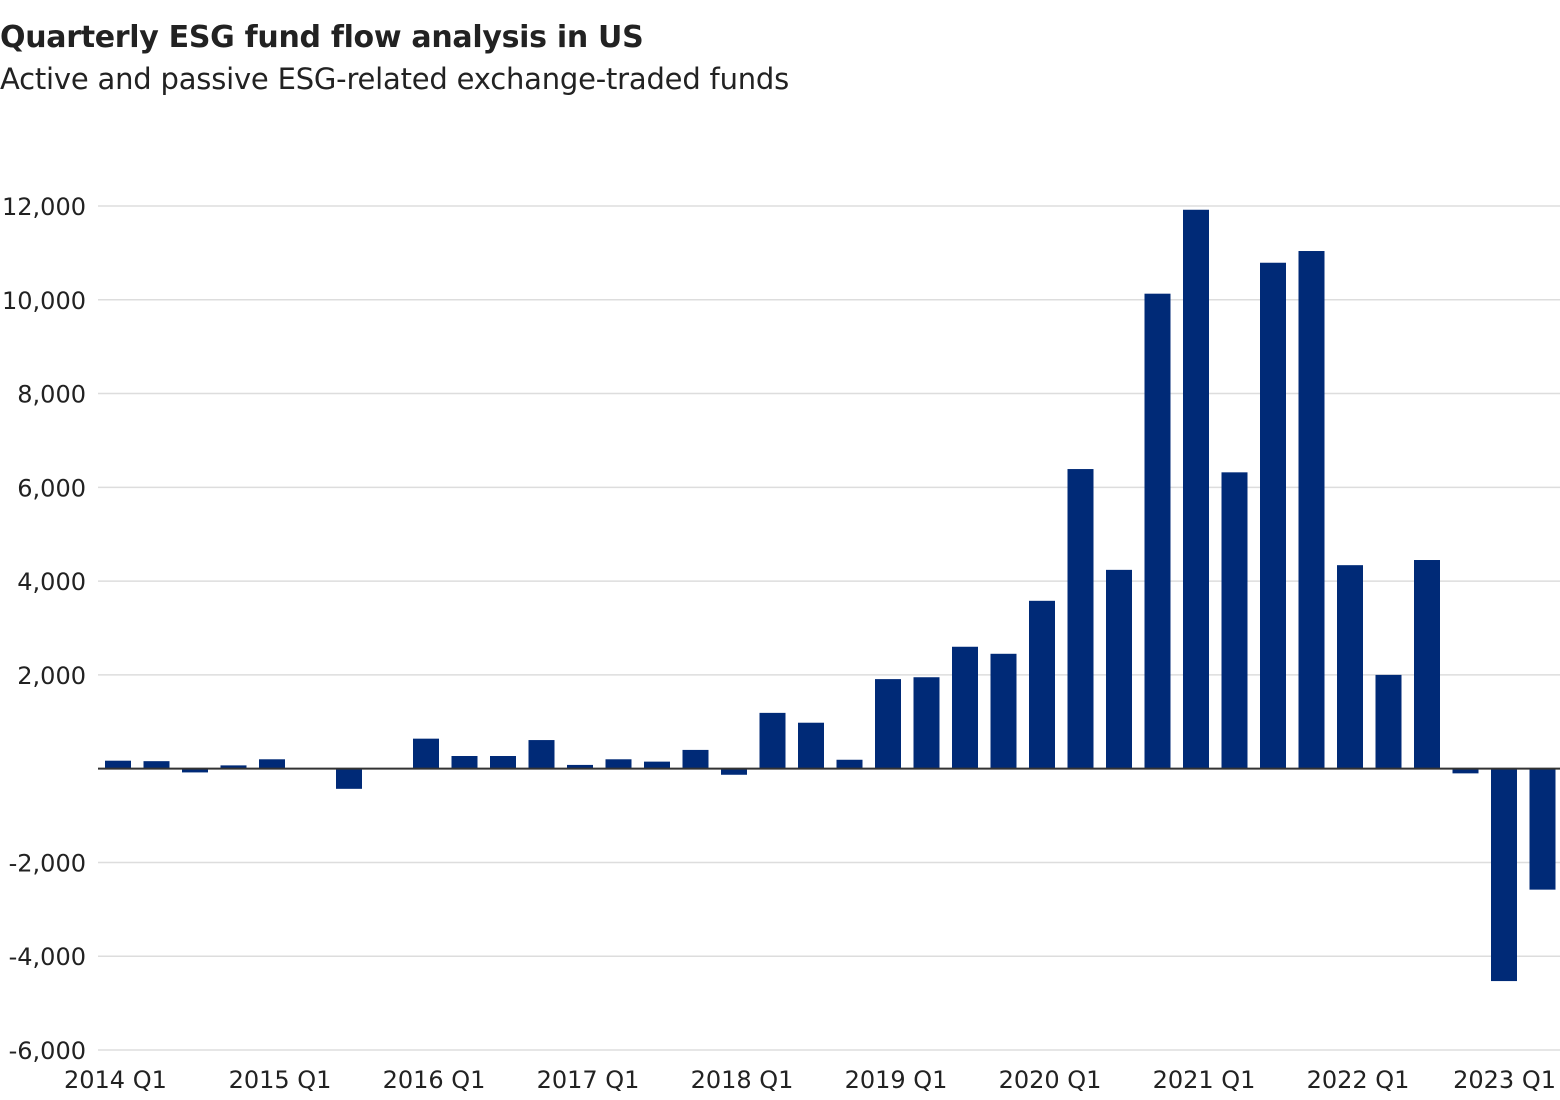  I want to click on y-tick-label: 10,000, so click(44, 301).